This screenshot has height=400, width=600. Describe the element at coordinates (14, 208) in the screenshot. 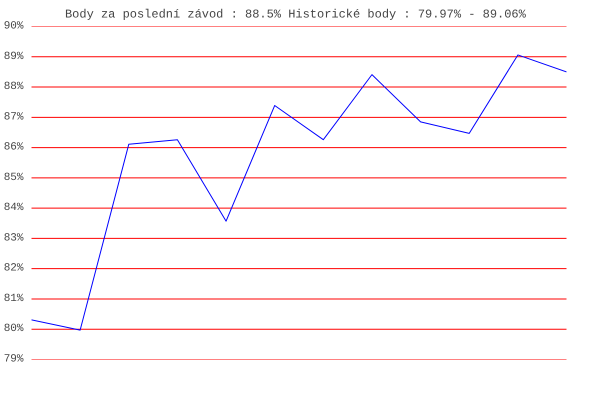

I see `y-tick-label: 84%` at that location.